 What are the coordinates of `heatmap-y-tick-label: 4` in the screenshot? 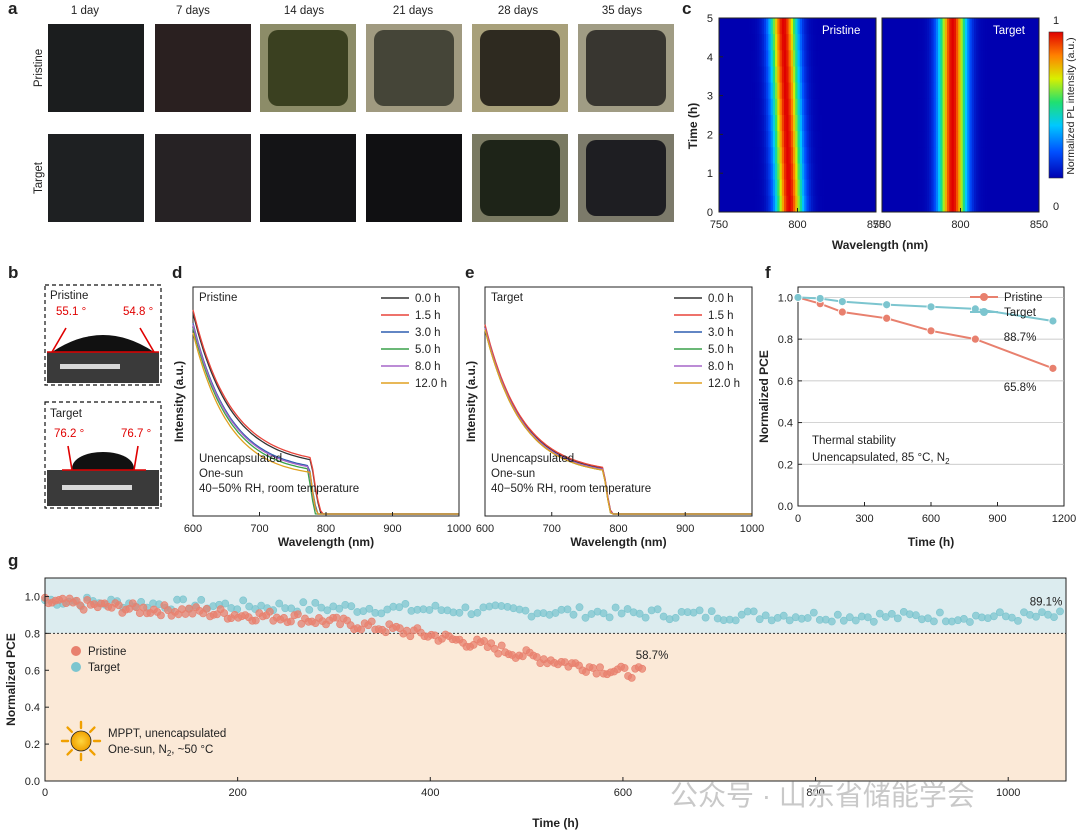 It's located at (710, 58).